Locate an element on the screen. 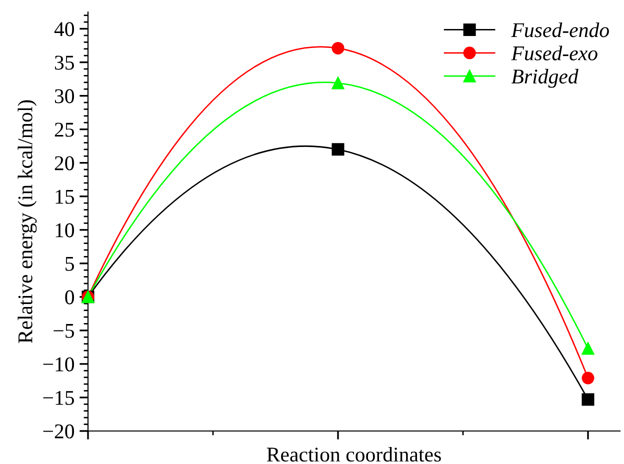 This screenshot has height=464, width=624. y-tick-label: 10 is located at coordinates (65, 230).